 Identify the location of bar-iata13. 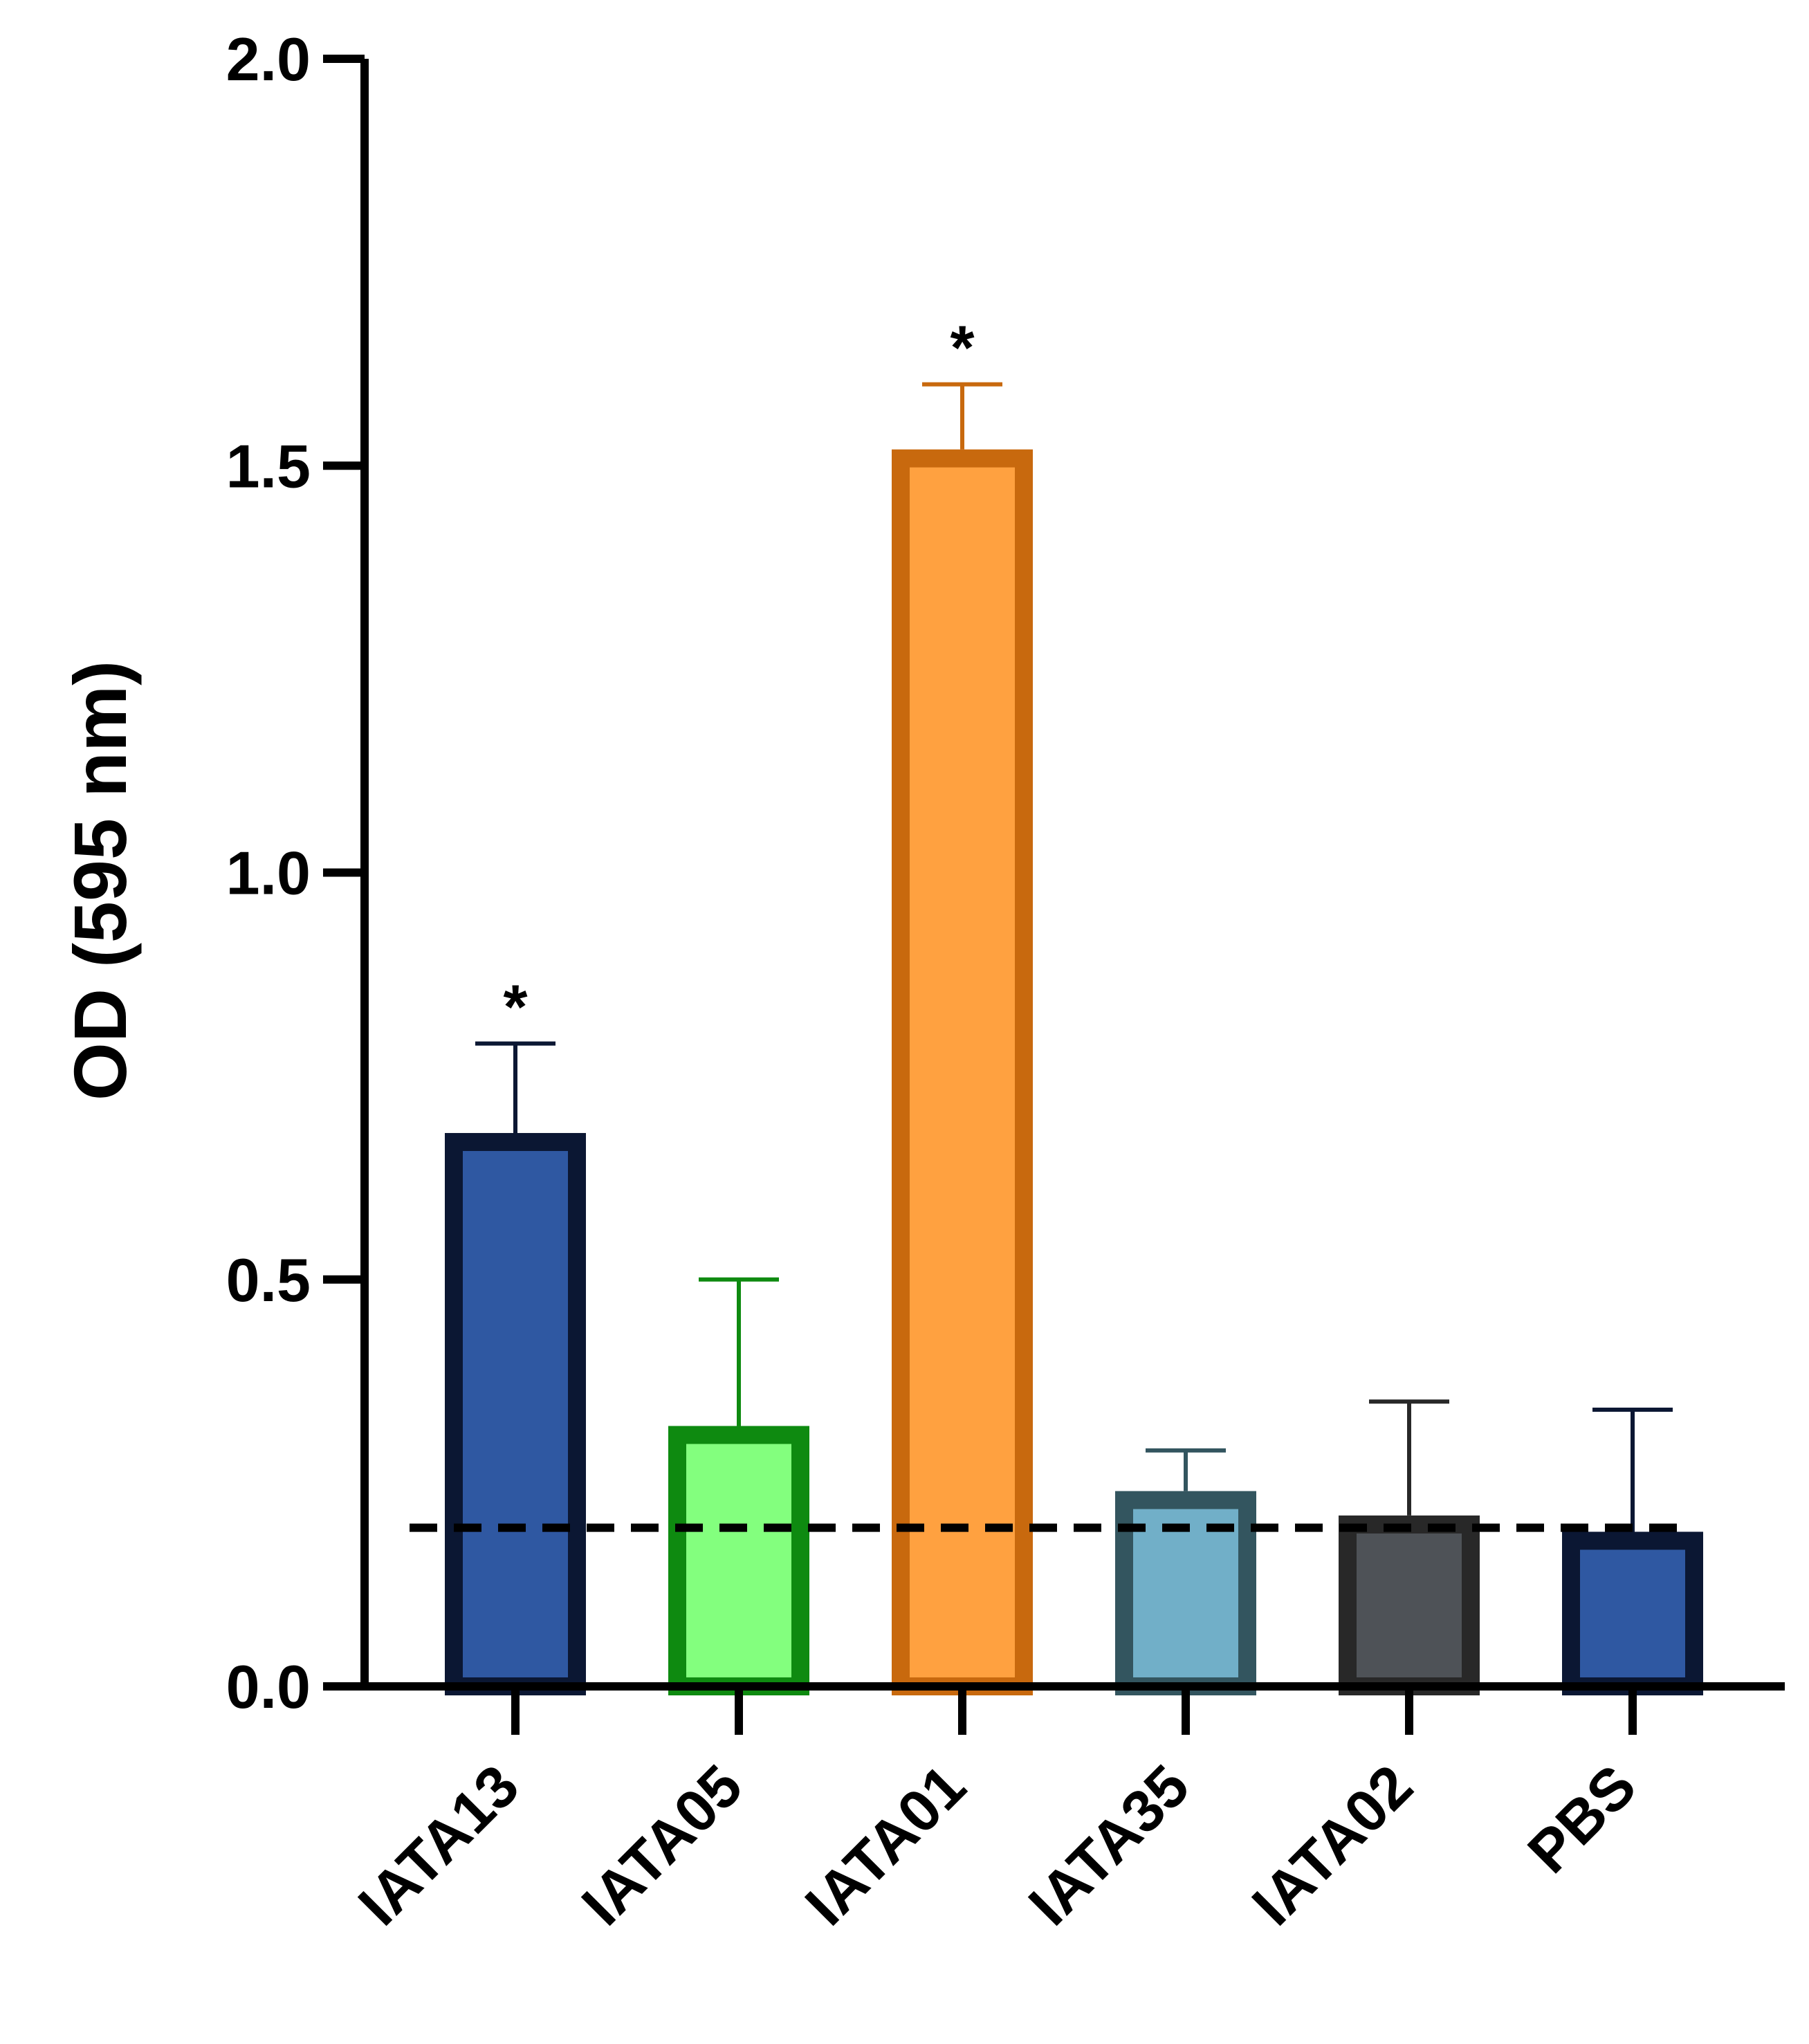
(515, 1413).